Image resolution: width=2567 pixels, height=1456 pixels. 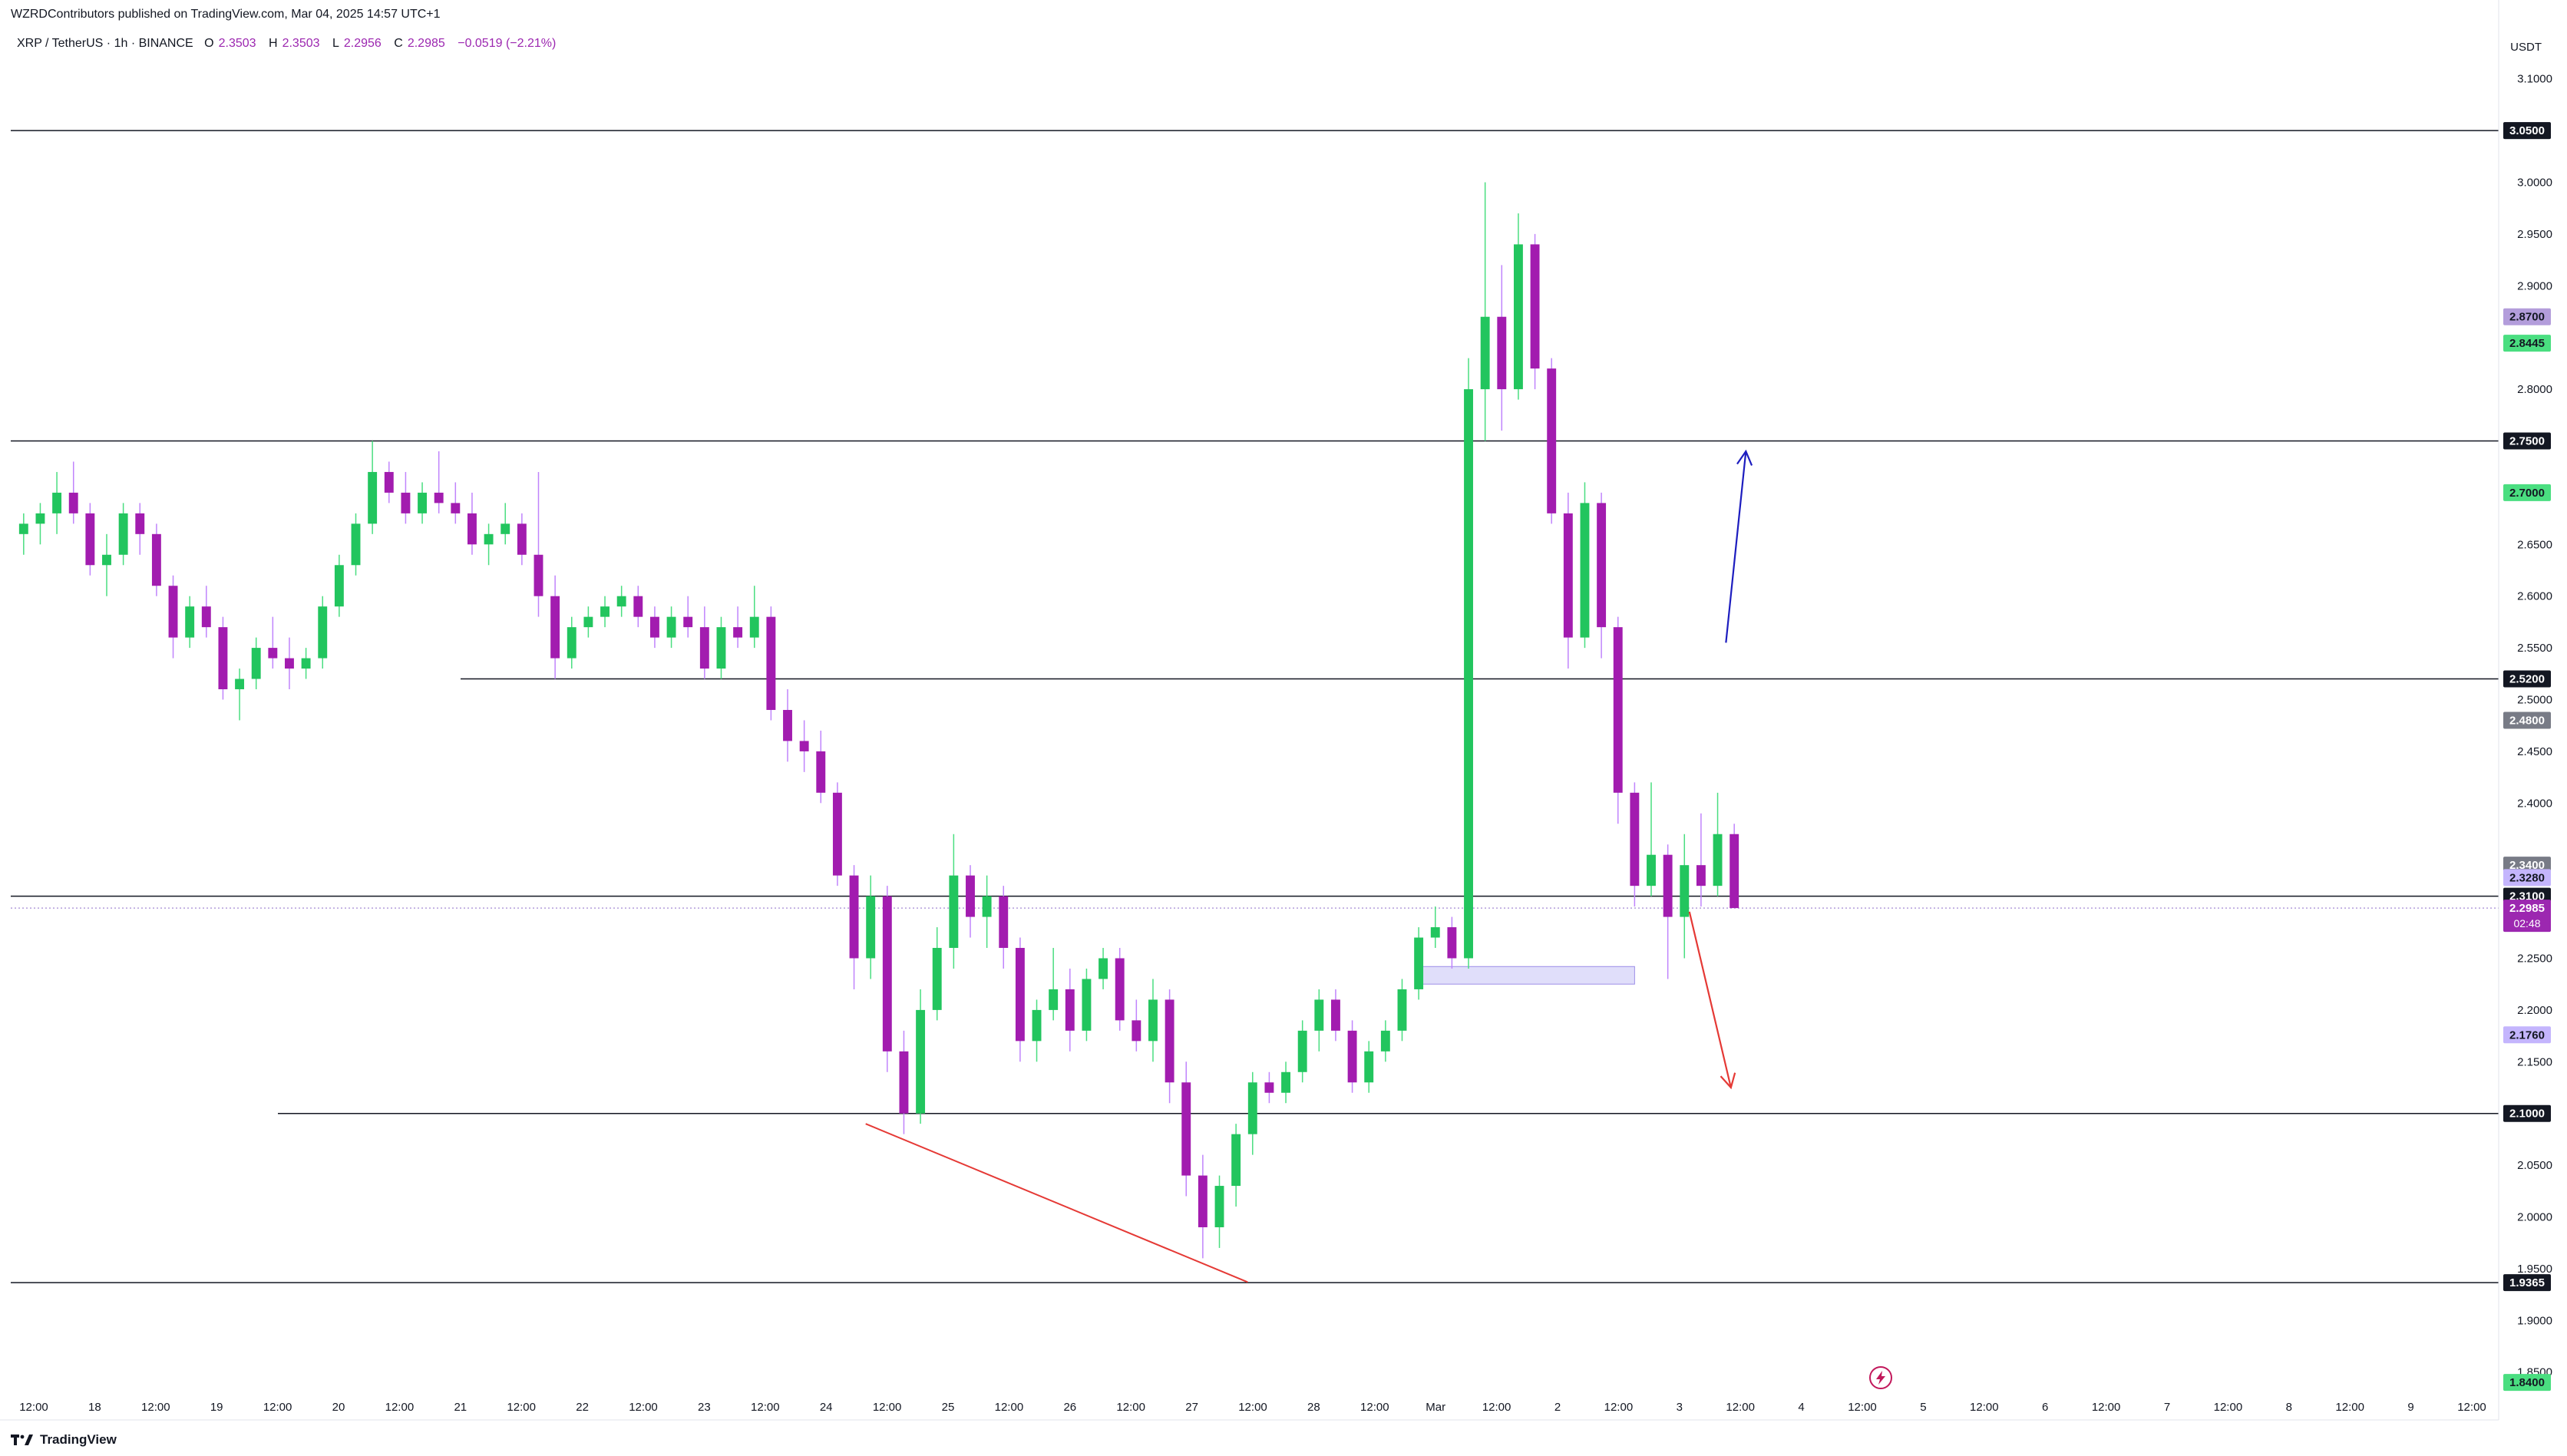 What do you see at coordinates (2527, 1382) in the screenshot?
I see `price-badge-text: 1.8400` at bounding box center [2527, 1382].